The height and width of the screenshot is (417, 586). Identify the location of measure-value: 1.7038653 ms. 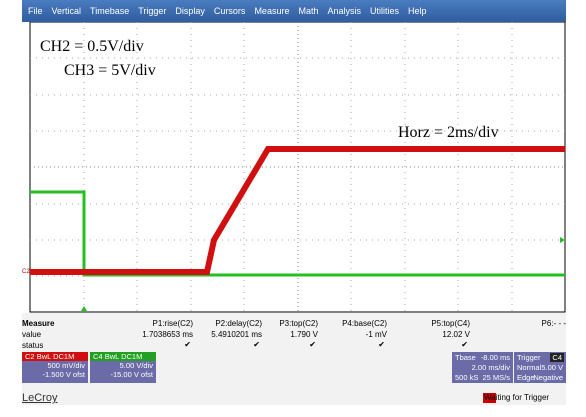
(167, 334).